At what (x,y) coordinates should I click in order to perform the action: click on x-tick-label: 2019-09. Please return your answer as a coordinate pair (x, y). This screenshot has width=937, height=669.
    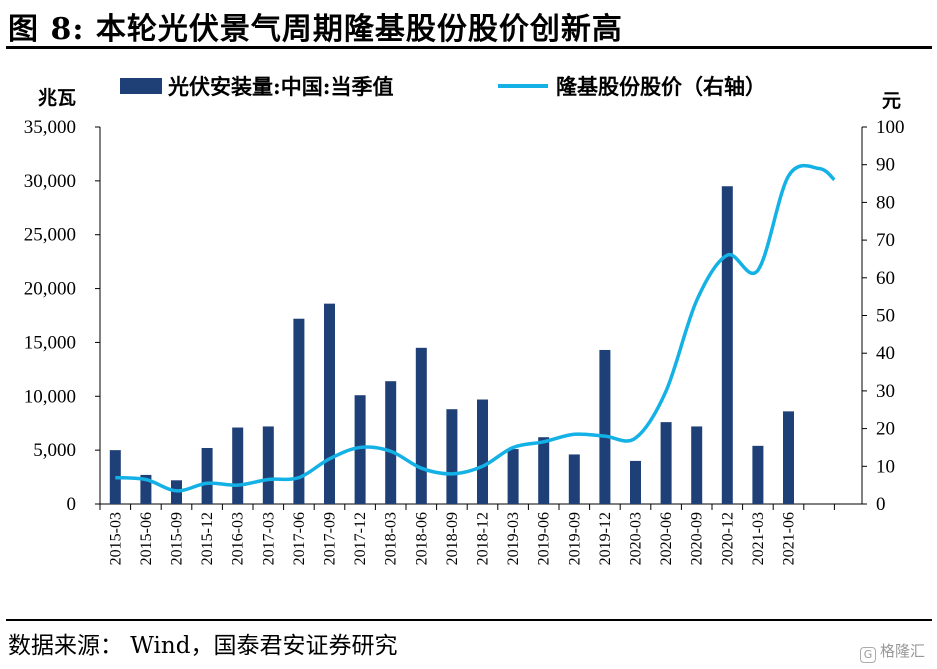
    Looking at the image, I should click on (574, 538).